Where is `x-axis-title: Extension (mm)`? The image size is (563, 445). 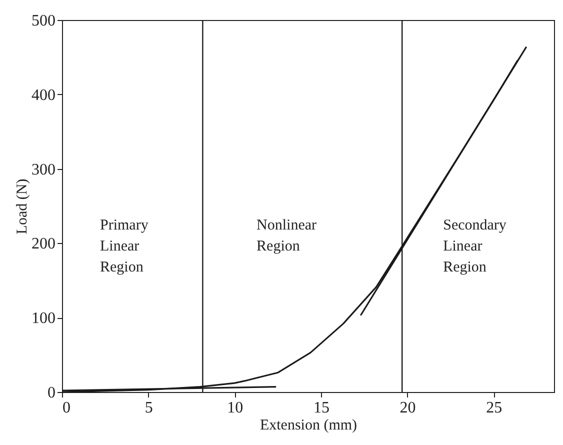
x-axis-title: Extension (mm) is located at coordinates (309, 426).